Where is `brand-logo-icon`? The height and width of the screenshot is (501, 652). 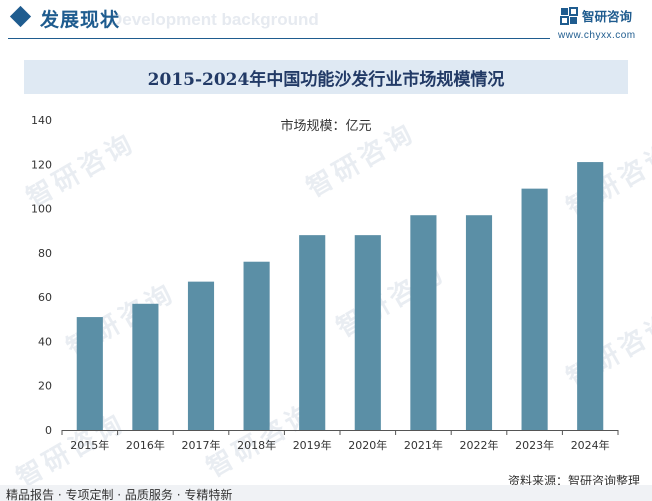
brand-logo-icon is located at coordinates (569, 15).